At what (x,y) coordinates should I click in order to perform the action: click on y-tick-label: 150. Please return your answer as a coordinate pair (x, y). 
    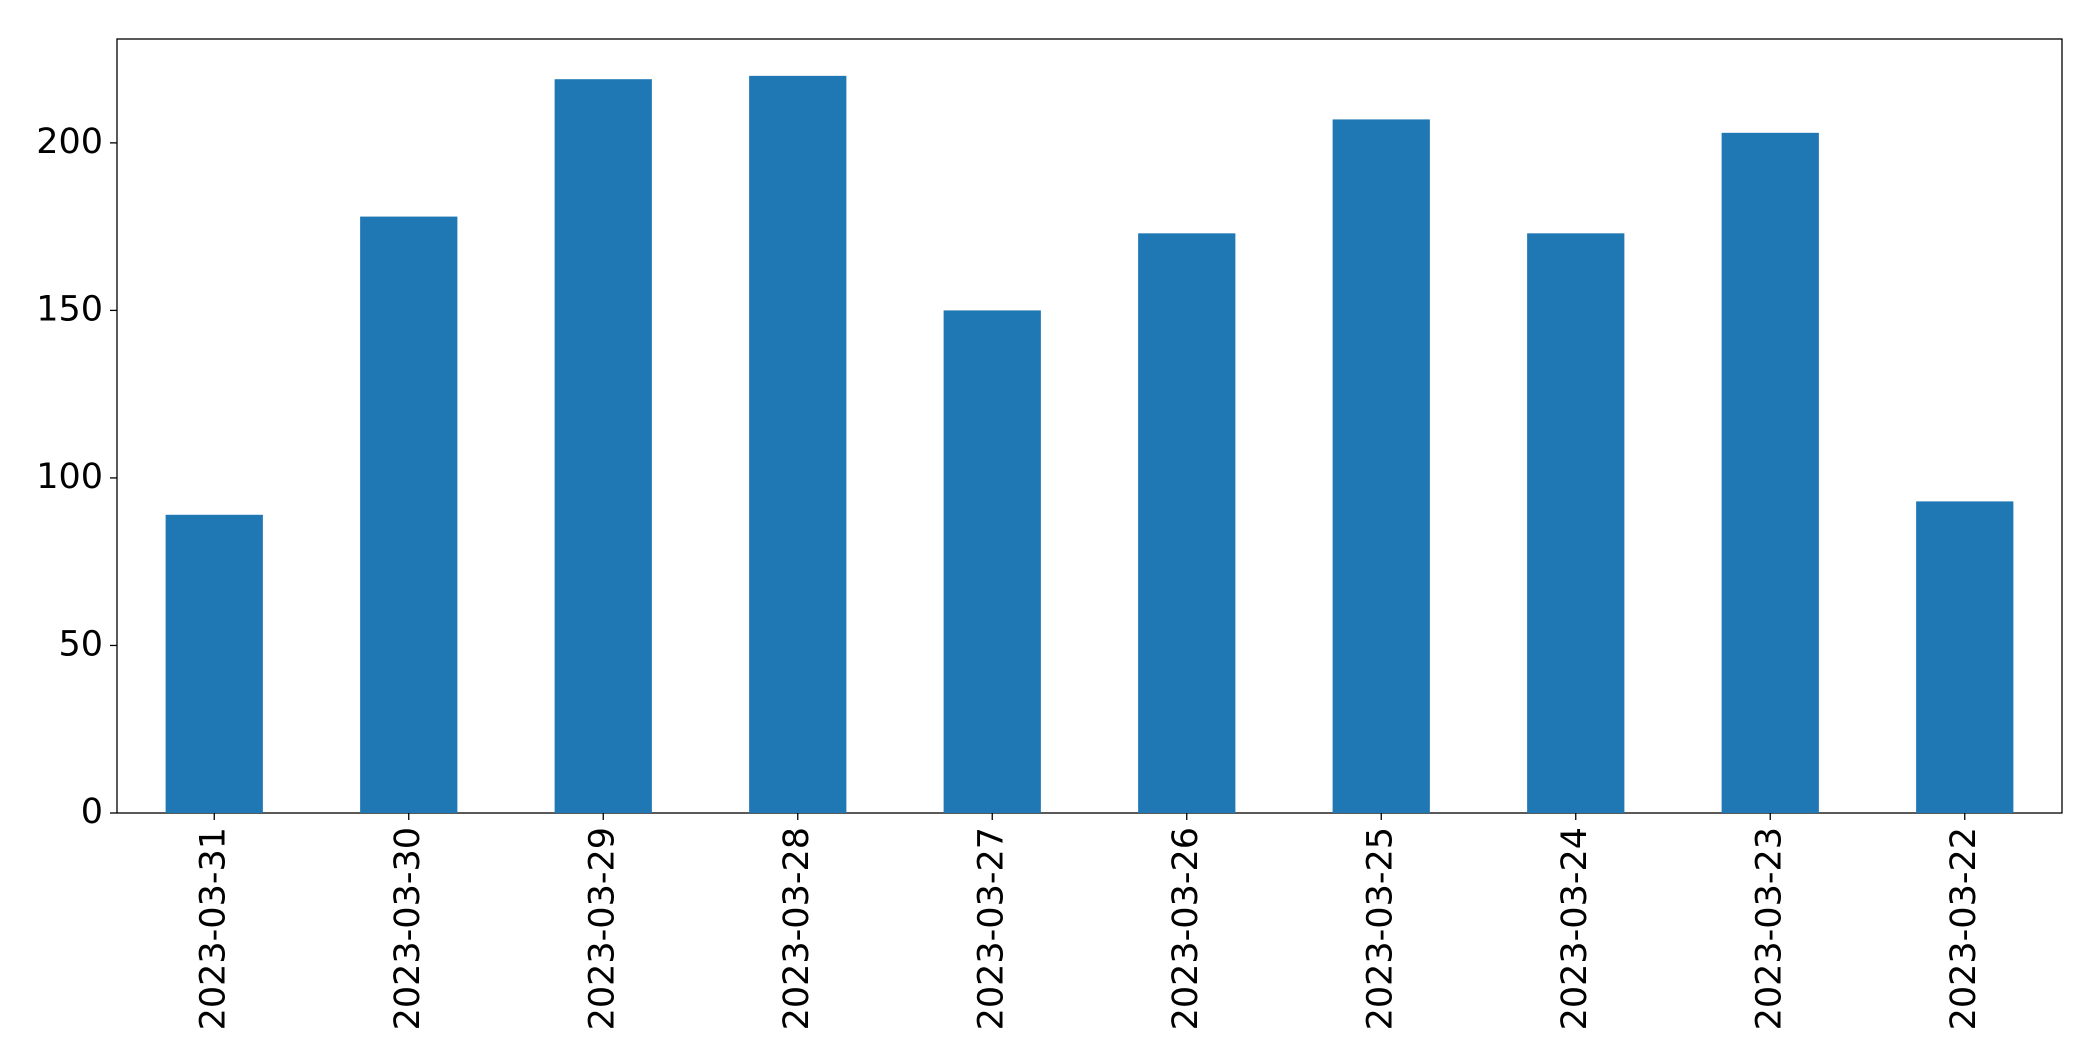
    Looking at the image, I should click on (69, 309).